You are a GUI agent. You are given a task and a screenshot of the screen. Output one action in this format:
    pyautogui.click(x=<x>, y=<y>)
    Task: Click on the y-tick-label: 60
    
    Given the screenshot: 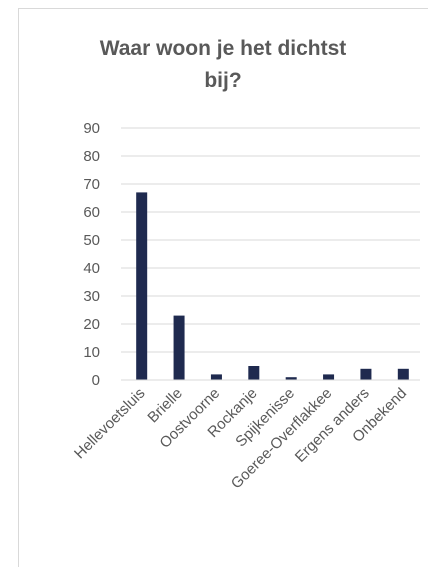 What is the action you would take?
    pyautogui.click(x=91, y=212)
    